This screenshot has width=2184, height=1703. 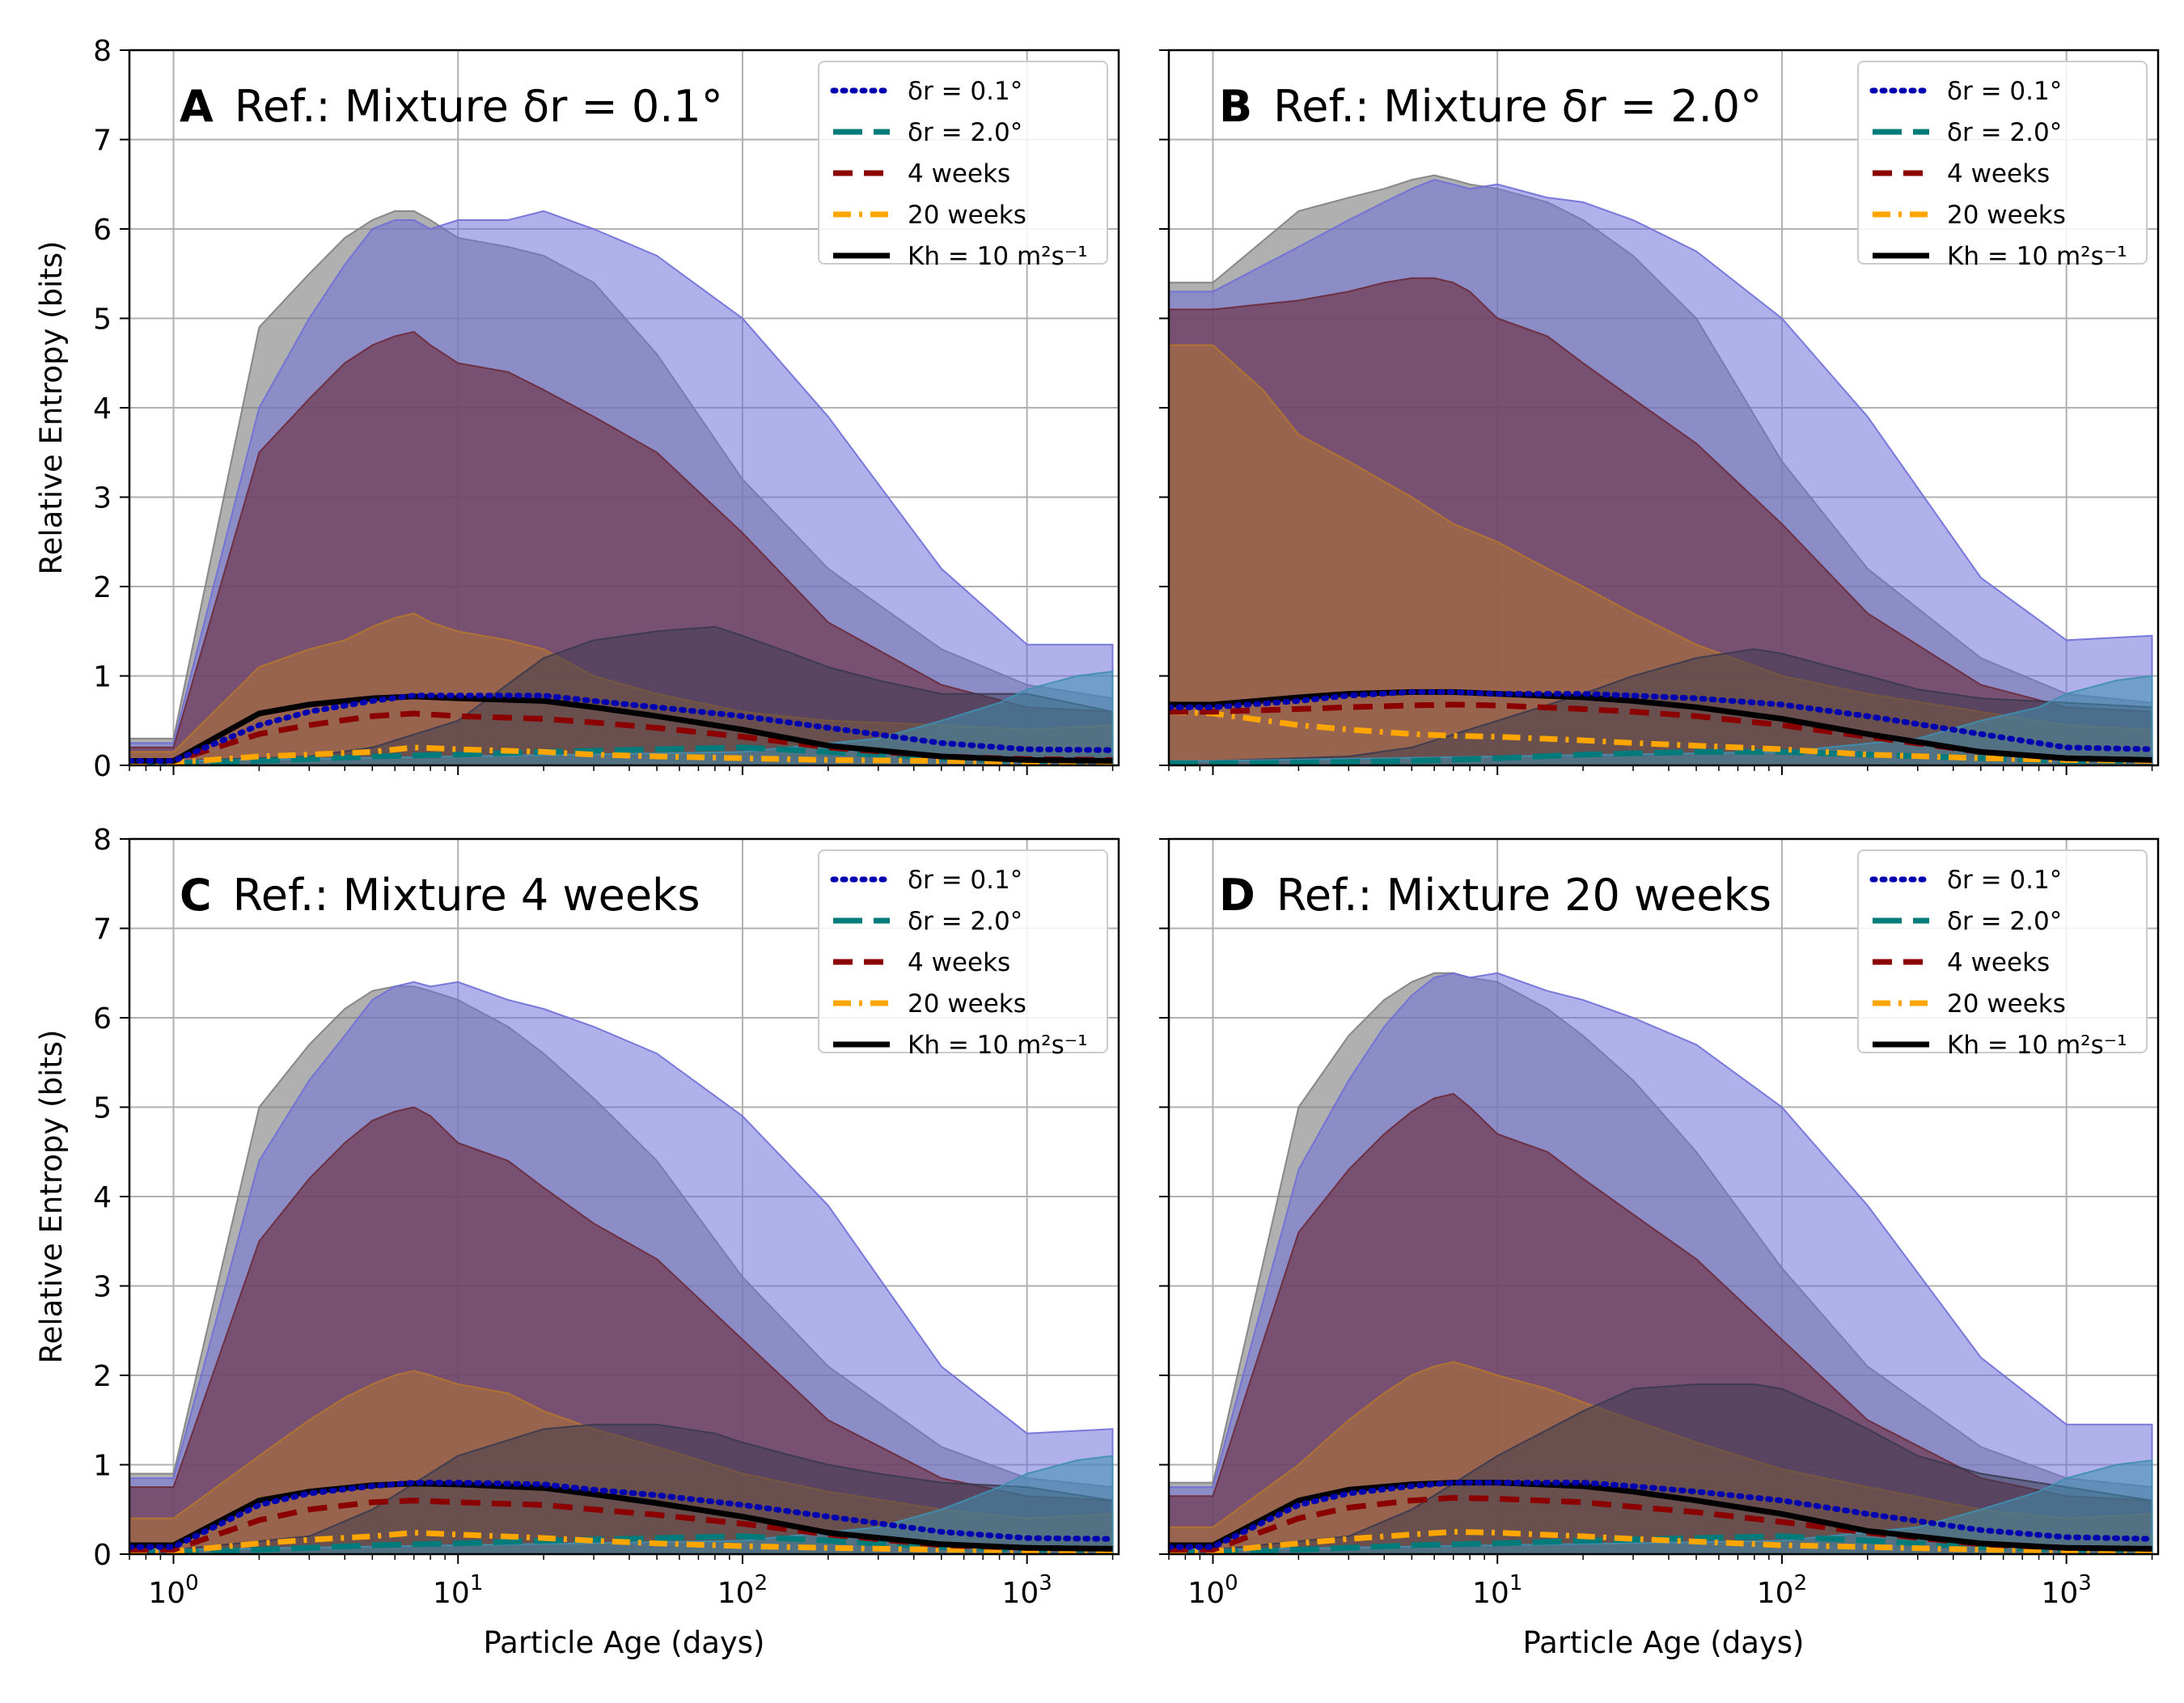 What do you see at coordinates (197, 106) in the screenshot?
I see `panel-letter: A` at bounding box center [197, 106].